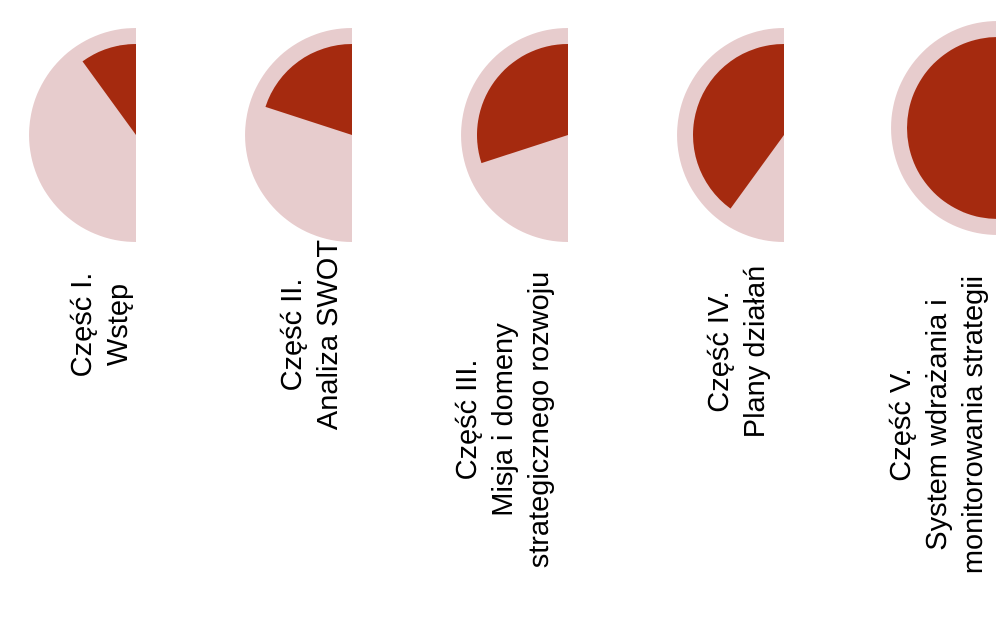 This screenshot has height=626, width=996. Describe the element at coordinates (292, 335) in the screenshot. I see `stage-2-label-line1: Część II.` at that location.